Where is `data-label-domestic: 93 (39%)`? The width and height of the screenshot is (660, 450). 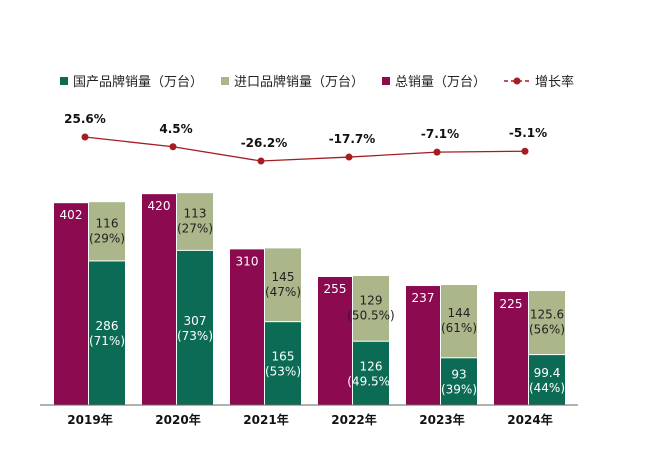 data-label-domestic: 93 (39%) is located at coordinates (459, 382).